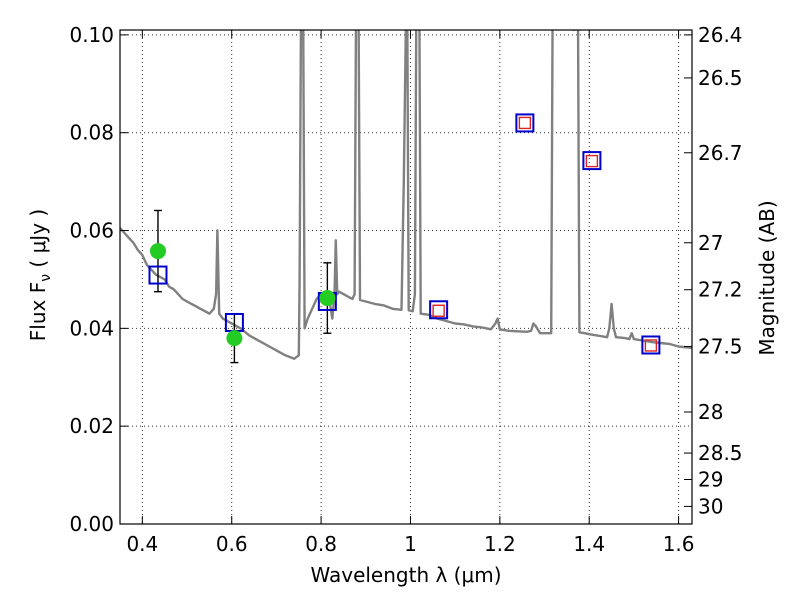 The image size is (800, 600). What do you see at coordinates (232, 544) in the screenshot?
I see `x-tick-label: 0.6` at bounding box center [232, 544].